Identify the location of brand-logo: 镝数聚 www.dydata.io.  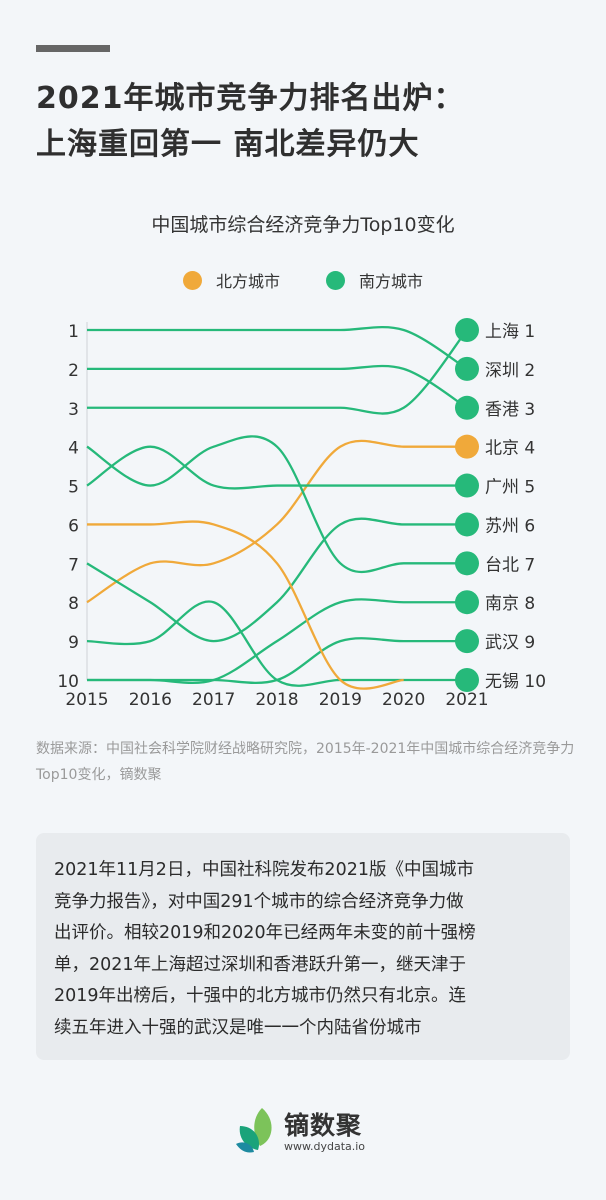
(306, 1131).